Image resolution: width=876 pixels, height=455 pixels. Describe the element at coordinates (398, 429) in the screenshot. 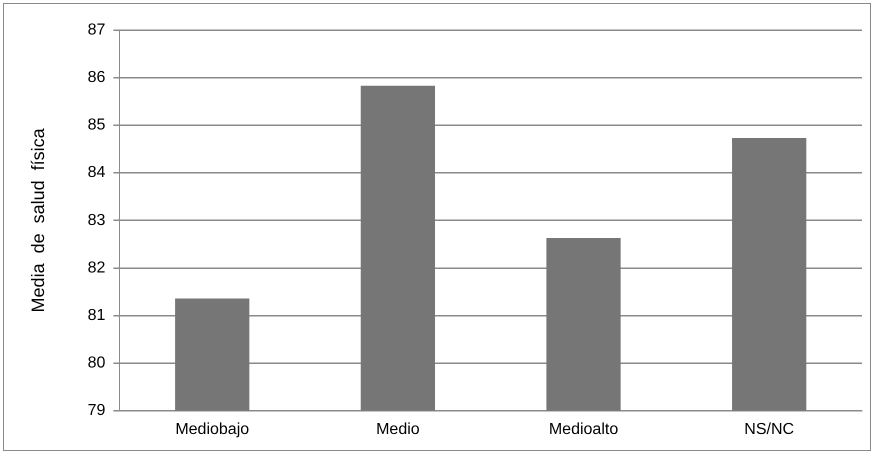

I see `x-tick-label: Medio` at that location.